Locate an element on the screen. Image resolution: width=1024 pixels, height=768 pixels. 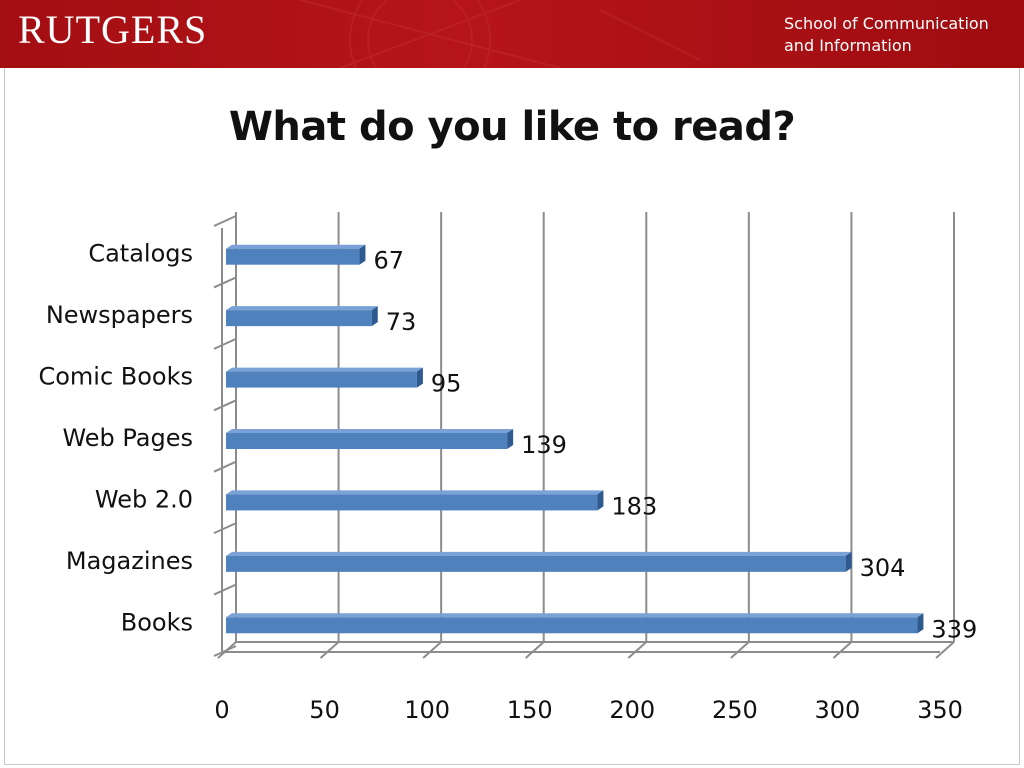
banner-decoration is located at coordinates (500, 34).